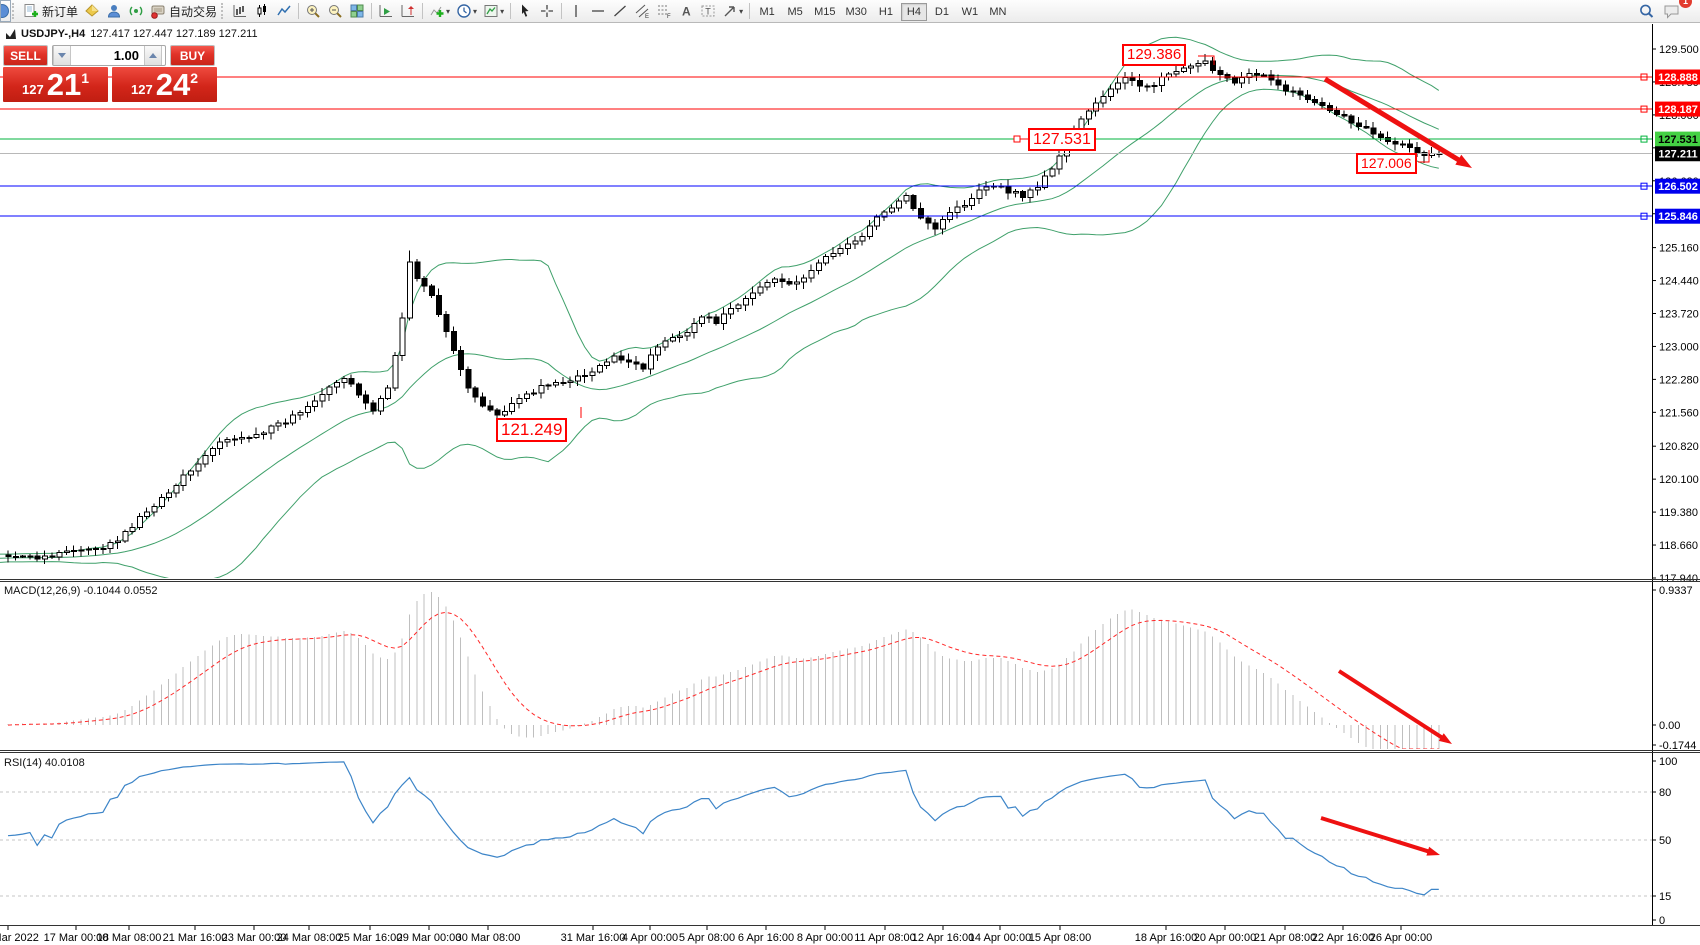  What do you see at coordinates (1669, 726) in the screenshot?
I see `svg-text: 0.00` at bounding box center [1669, 726].